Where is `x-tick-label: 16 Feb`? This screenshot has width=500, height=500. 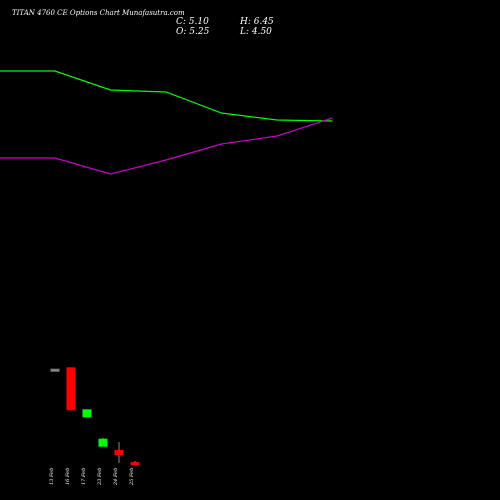
x-tick-label: 16 Feb is located at coordinates (68, 476).